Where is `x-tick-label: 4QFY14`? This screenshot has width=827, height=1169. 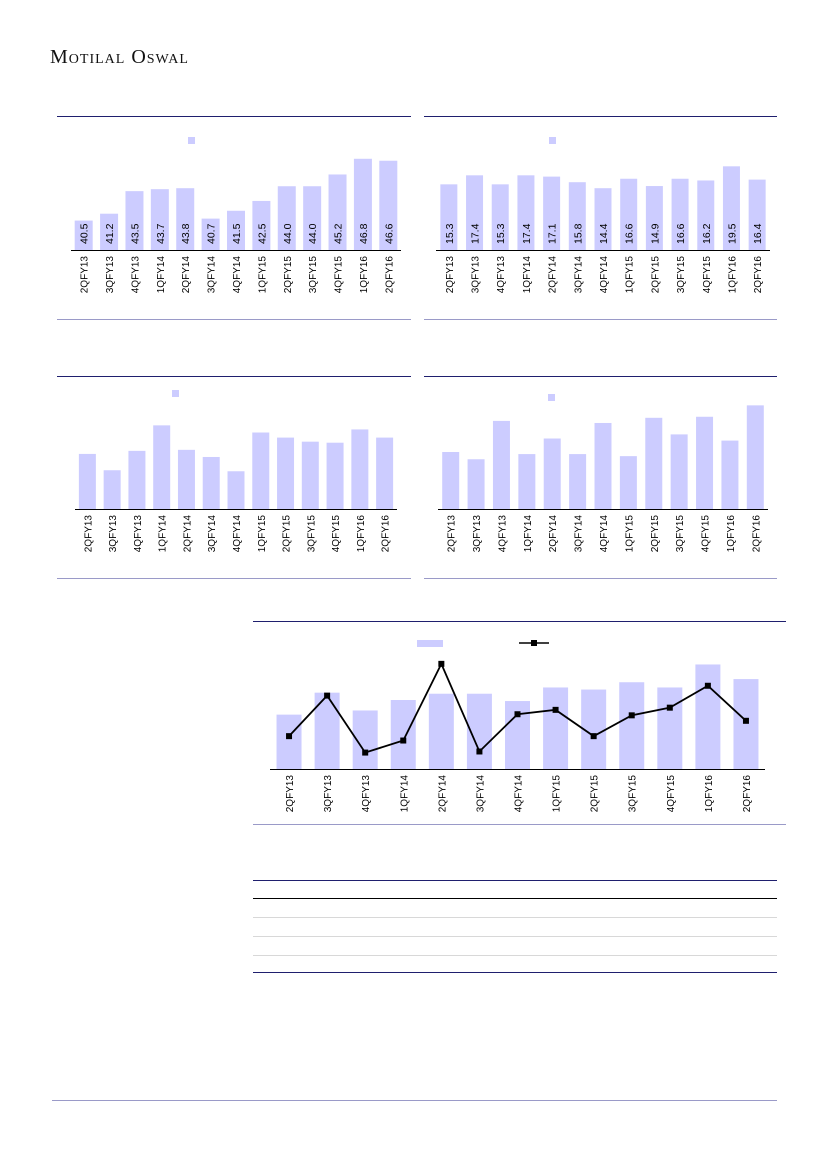 x-tick-label: 4QFY14 is located at coordinates (519, 794).